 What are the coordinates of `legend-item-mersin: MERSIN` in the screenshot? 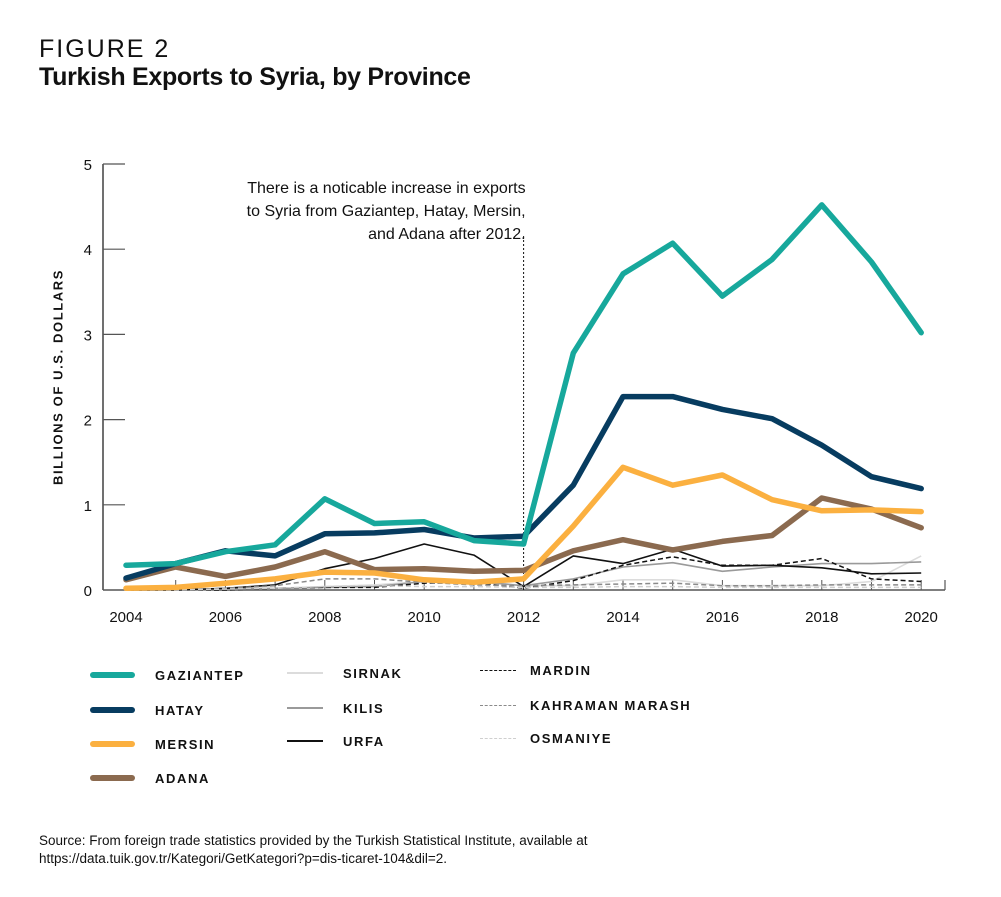 It's located at (152, 744).